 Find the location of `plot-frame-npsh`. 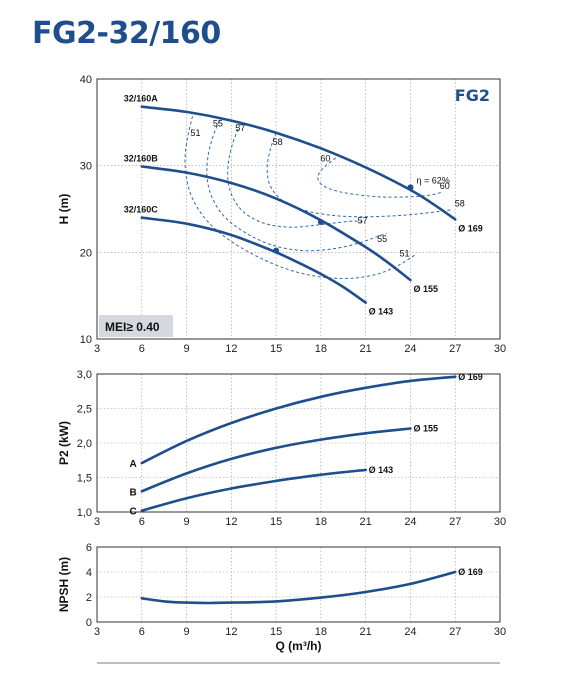

plot-frame-npsh is located at coordinates (298, 584).